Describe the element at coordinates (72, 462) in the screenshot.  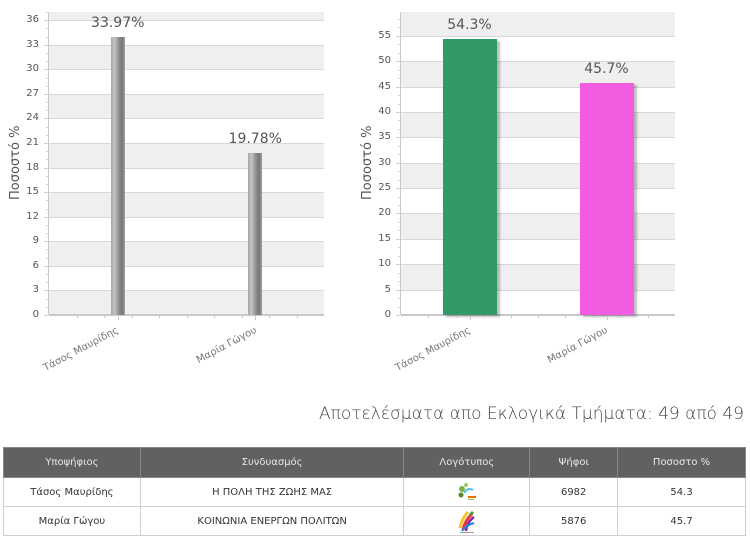
I see `header-candidate: Υποψήφιος` at that location.